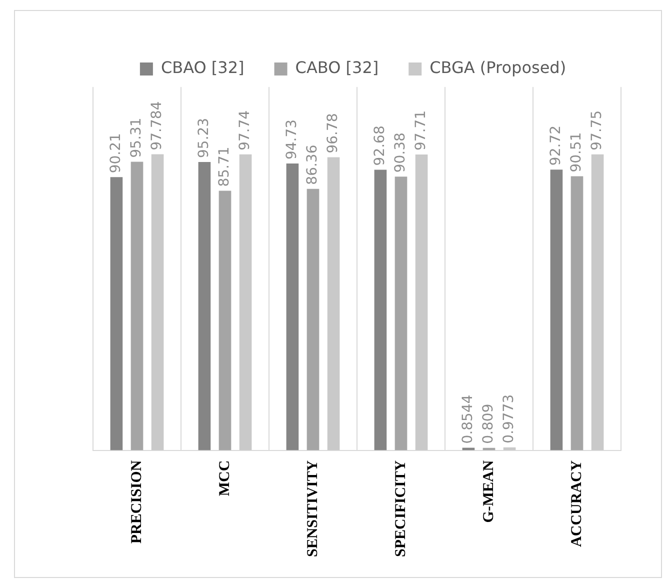  I want to click on data-label: 92.68, so click(380, 146).